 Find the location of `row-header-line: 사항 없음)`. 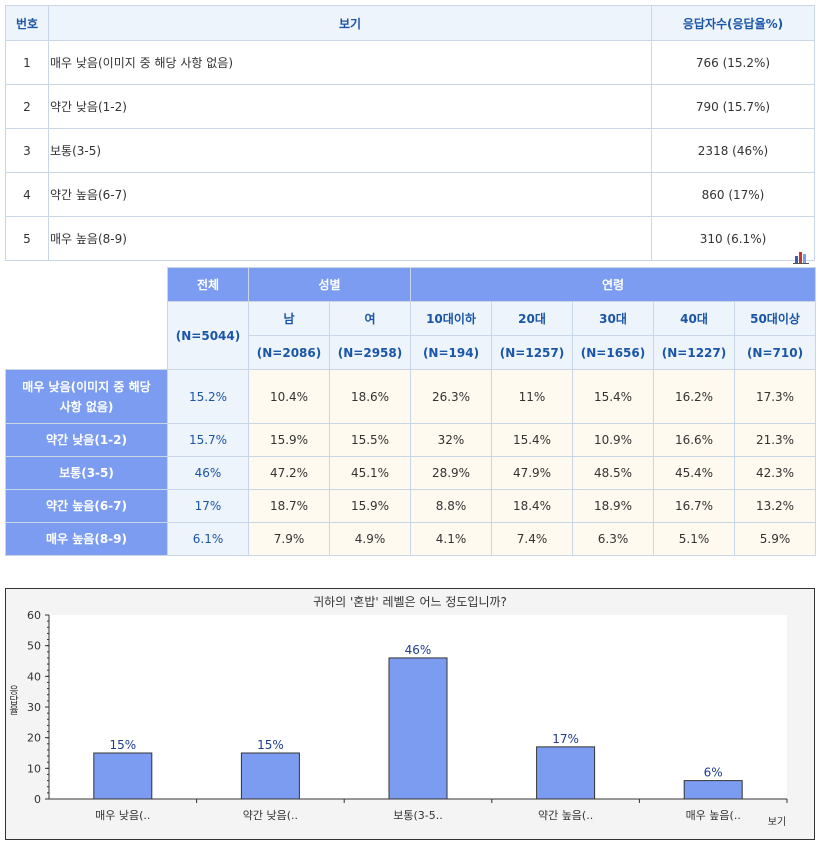

row-header-line: 사항 없음) is located at coordinates (86, 406).